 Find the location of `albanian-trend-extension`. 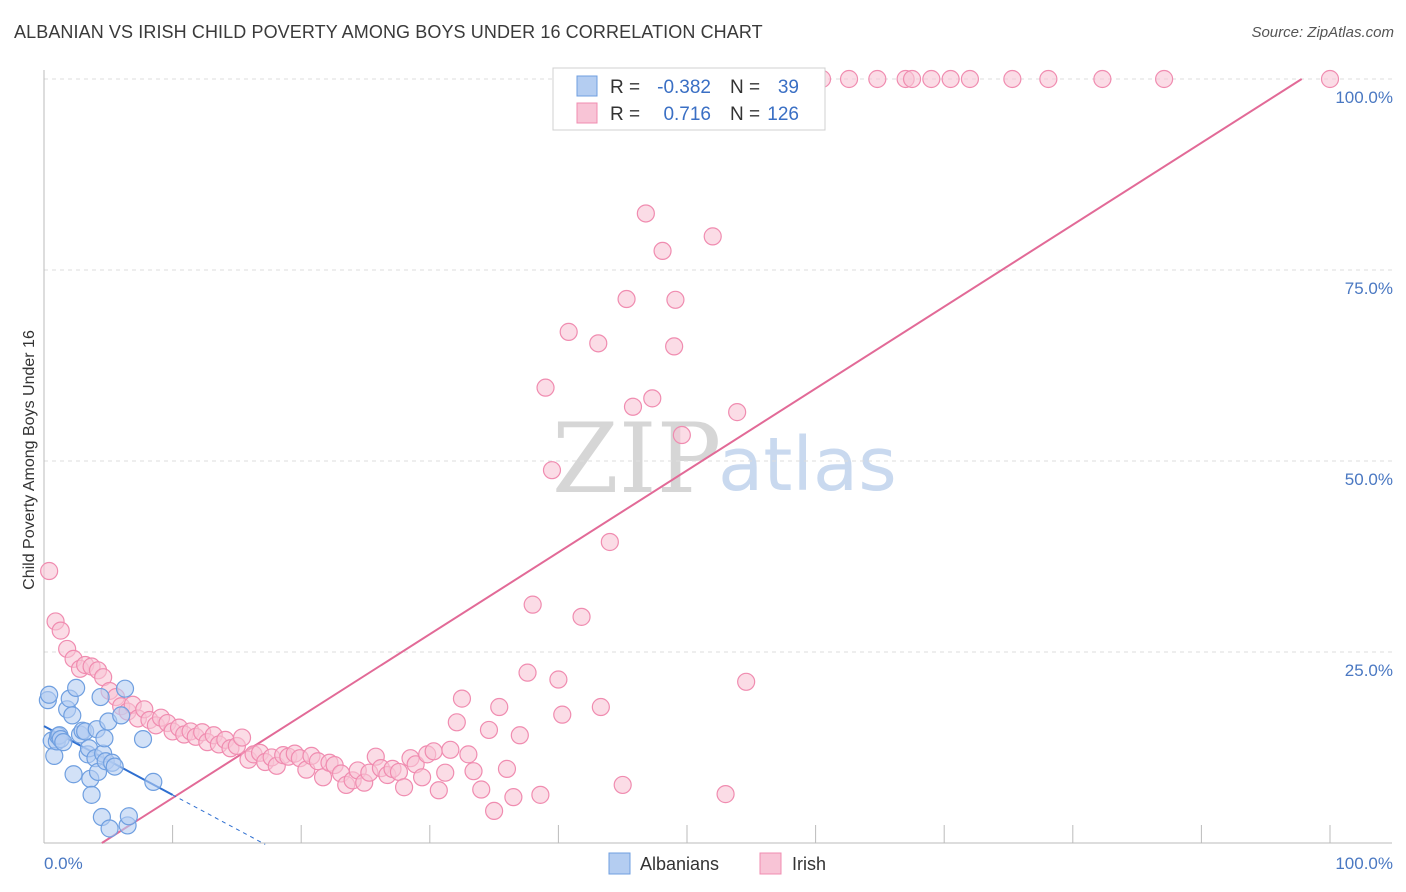

albanian-trend-extension is located at coordinates (219, 819).